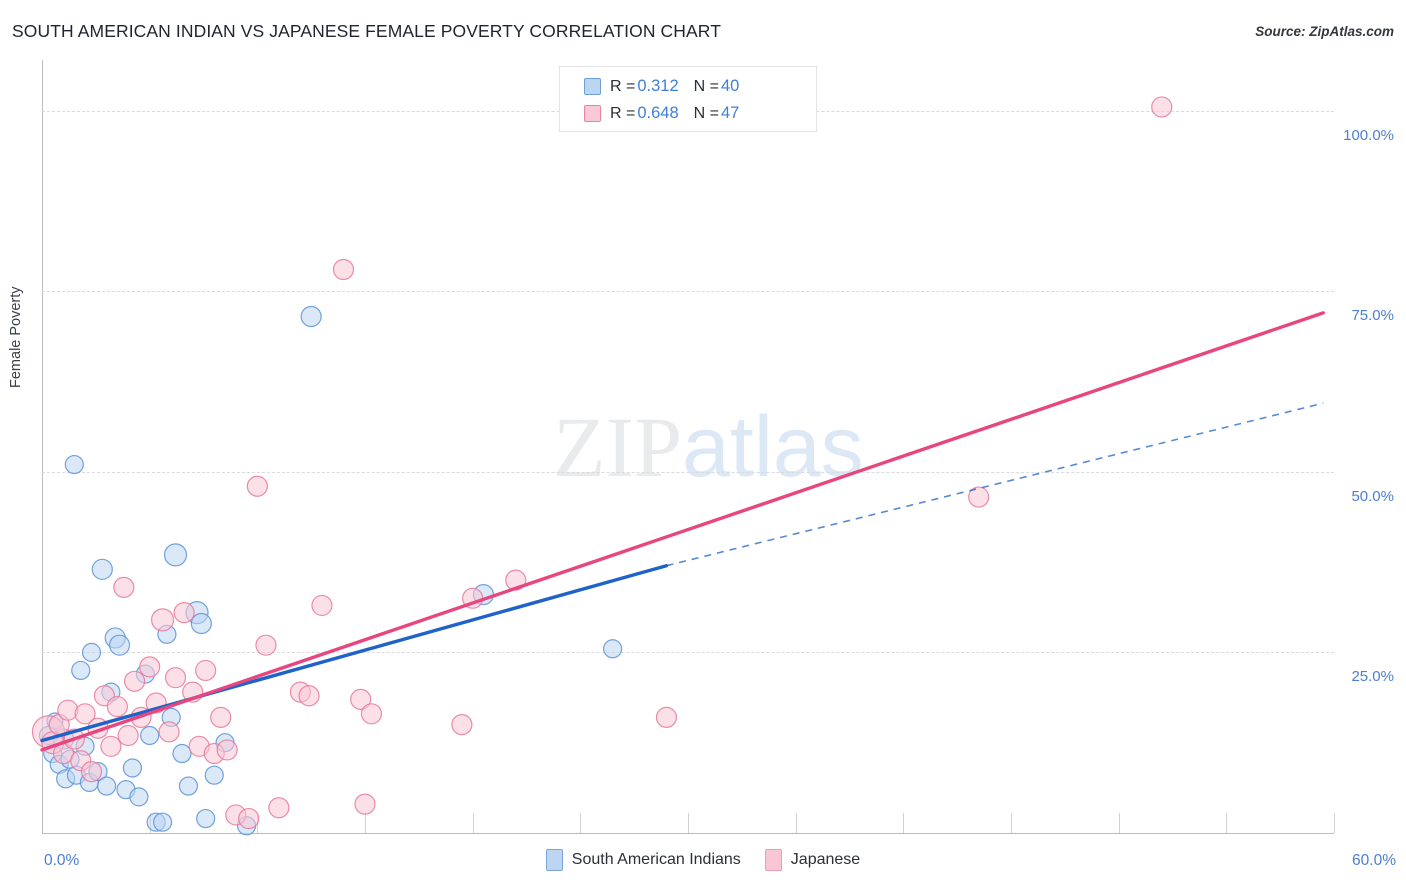  I want to click on x-axis-min-label: 0.0%, so click(62, 860).